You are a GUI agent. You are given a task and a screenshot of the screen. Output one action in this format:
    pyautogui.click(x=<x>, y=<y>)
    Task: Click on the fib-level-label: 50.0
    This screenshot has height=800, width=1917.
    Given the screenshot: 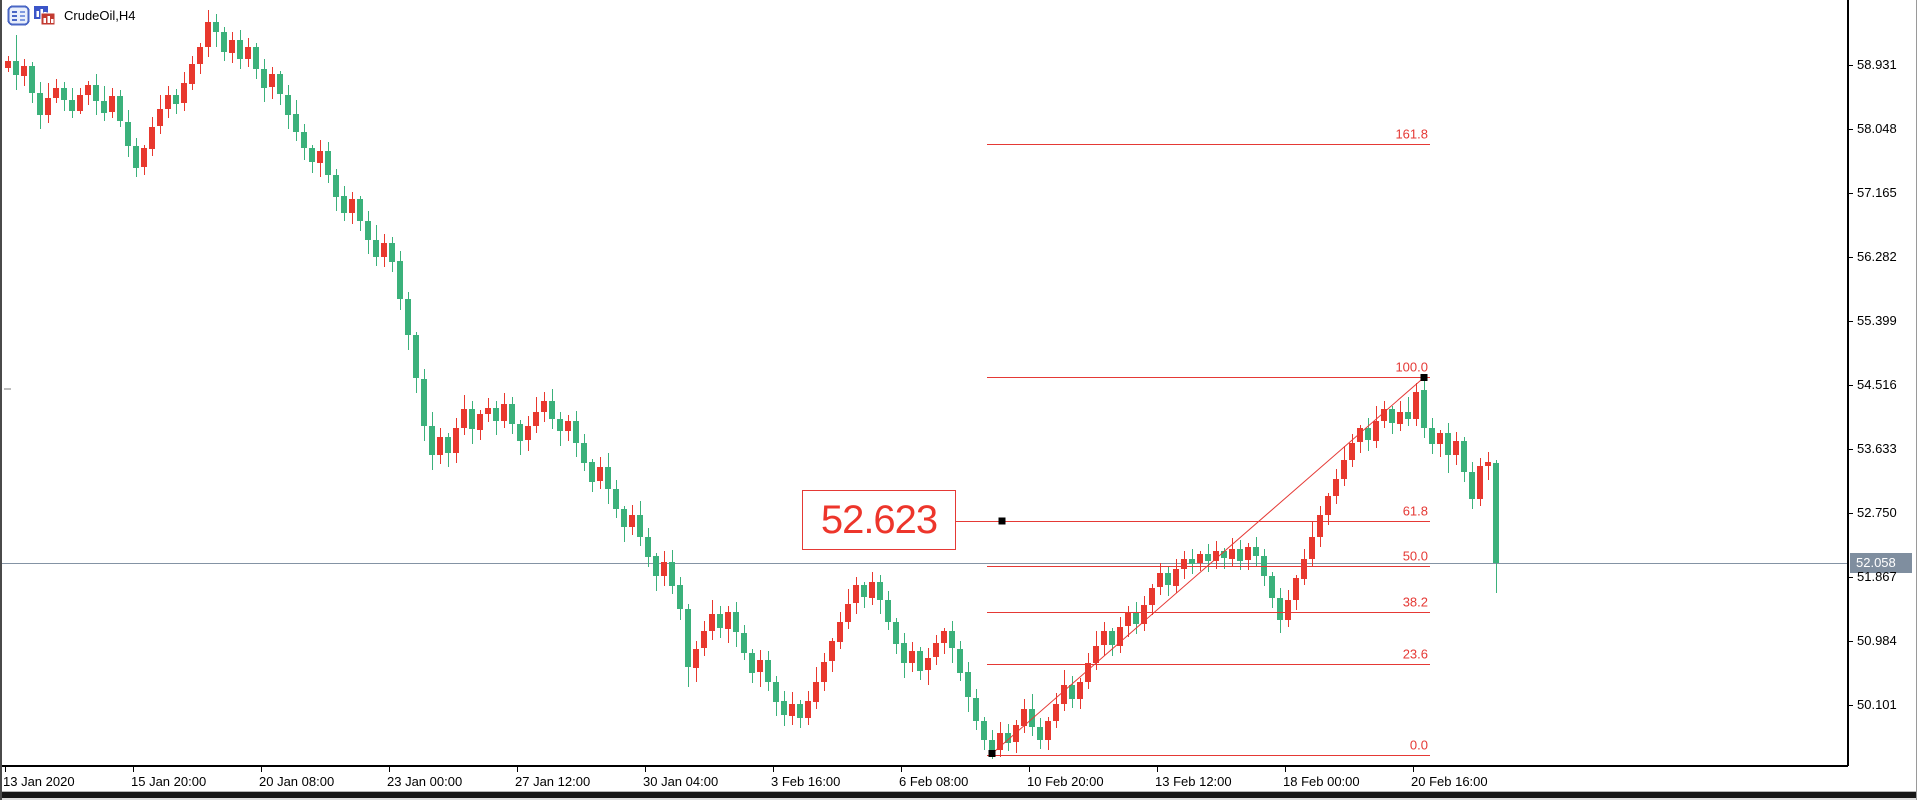 What is the action you would take?
    pyautogui.click(x=1415, y=556)
    